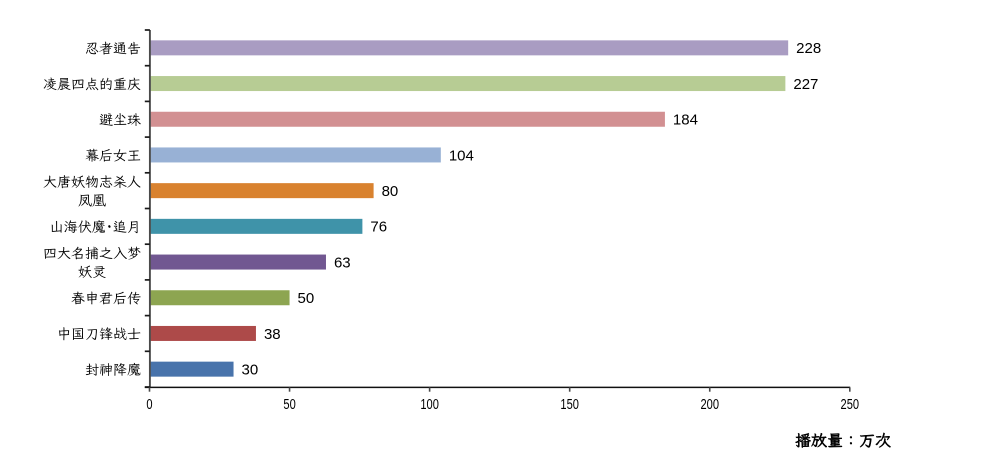 The width and height of the screenshot is (983, 450). What do you see at coordinates (390, 191) in the screenshot?
I see `svg-text: 80` at bounding box center [390, 191].